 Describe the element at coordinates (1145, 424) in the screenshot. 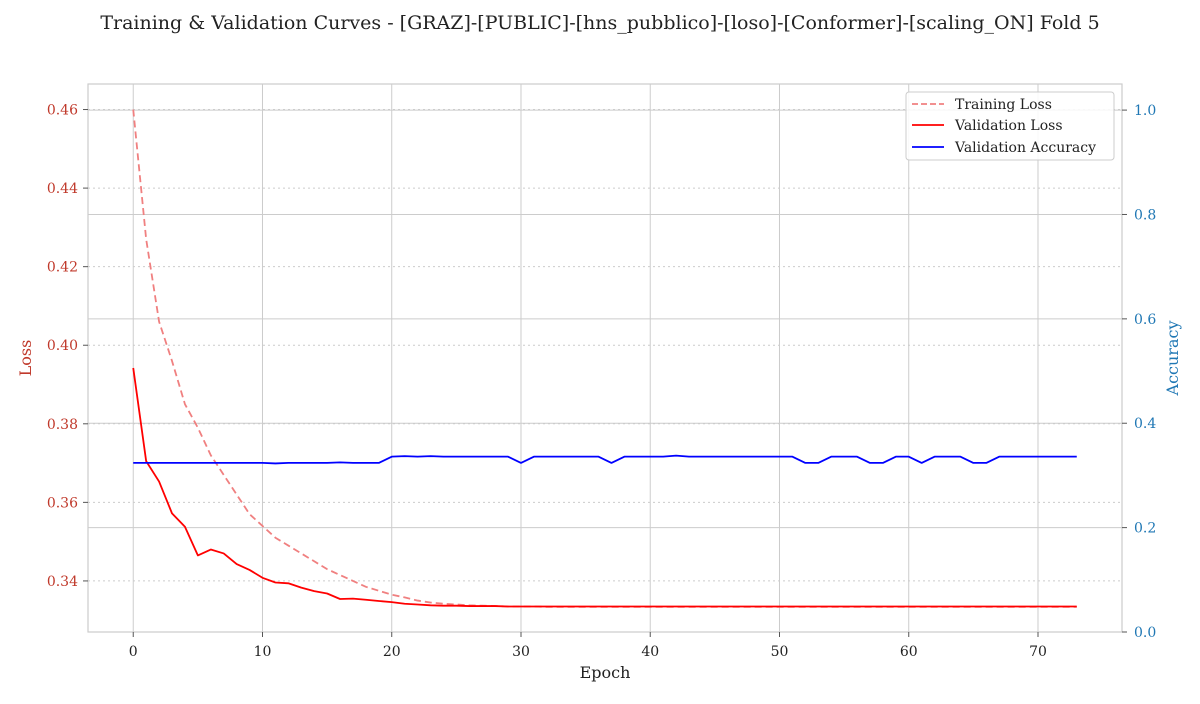

I see `right-y-tick-label: 0.4` at that location.